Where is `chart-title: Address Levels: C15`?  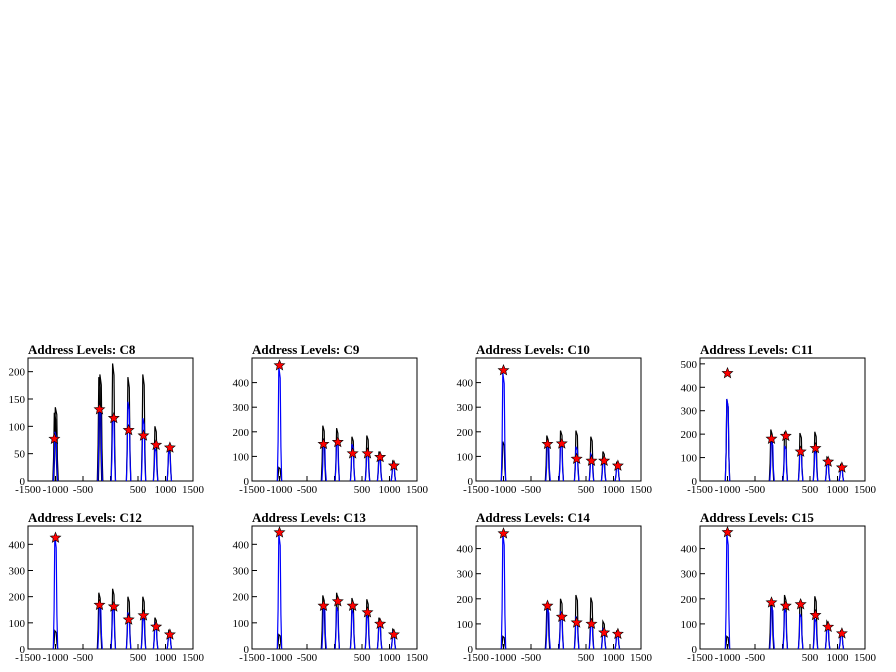 chart-title: Address Levels: C15 is located at coordinates (757, 517).